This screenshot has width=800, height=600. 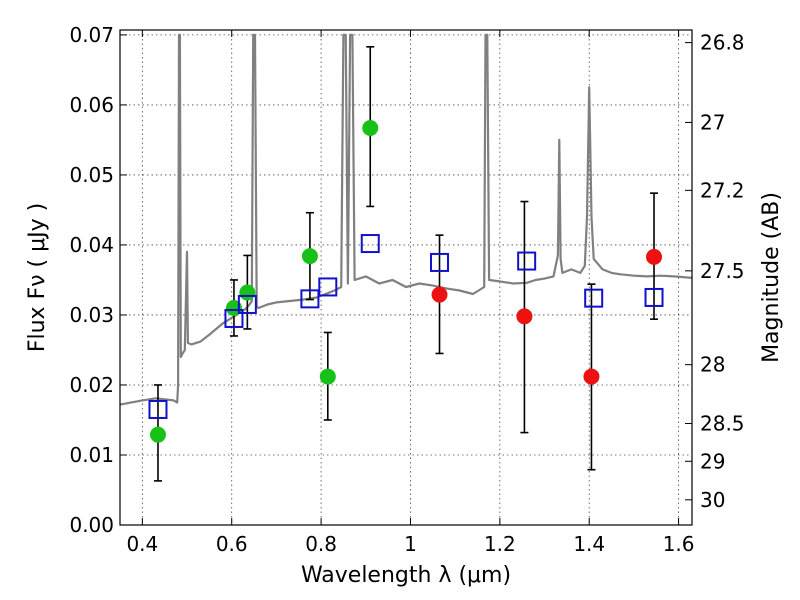 I want to click on x-tick-label: 0.6, so click(x=232, y=544).